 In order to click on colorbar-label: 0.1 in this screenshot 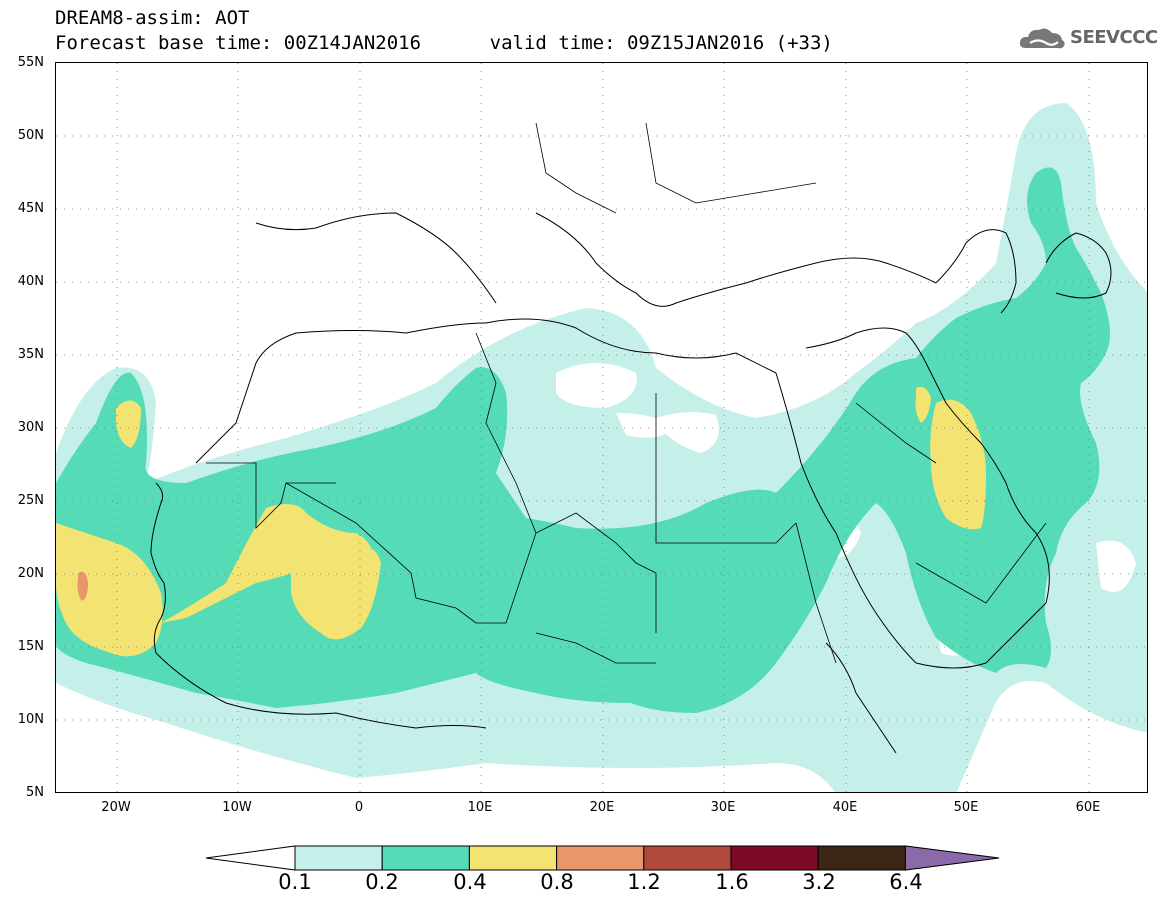, I will do `click(295, 882)`.